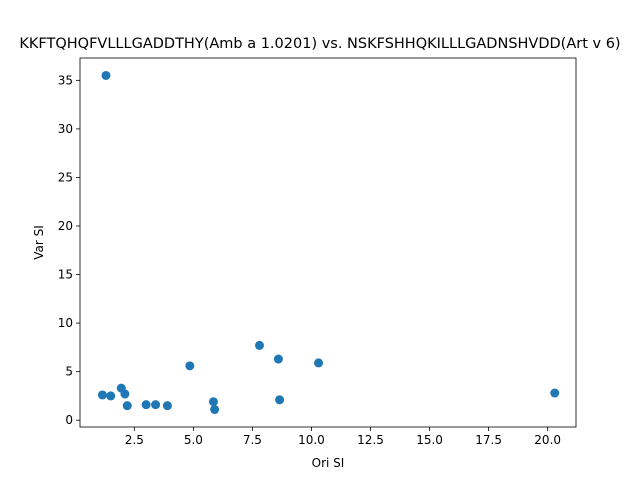 This screenshot has width=640, height=480. What do you see at coordinates (65, 80) in the screenshot?
I see `y-tick-label: 35` at bounding box center [65, 80].